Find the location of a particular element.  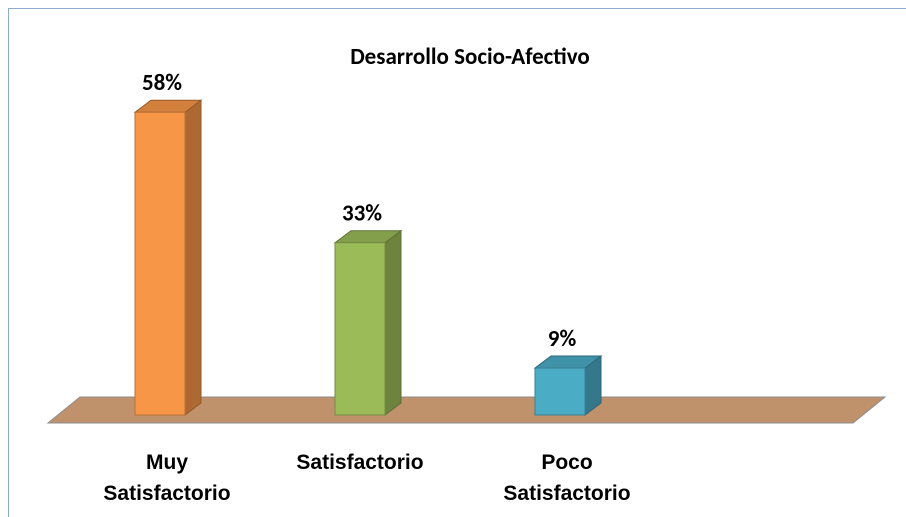

data-label: 58% is located at coordinates (162, 83).